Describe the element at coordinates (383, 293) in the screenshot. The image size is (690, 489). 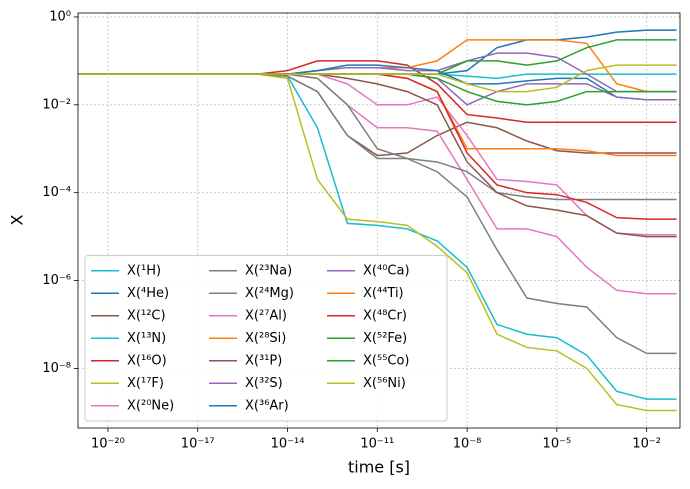
I see `legend-label: X(⁴⁴Ti)` at that location.